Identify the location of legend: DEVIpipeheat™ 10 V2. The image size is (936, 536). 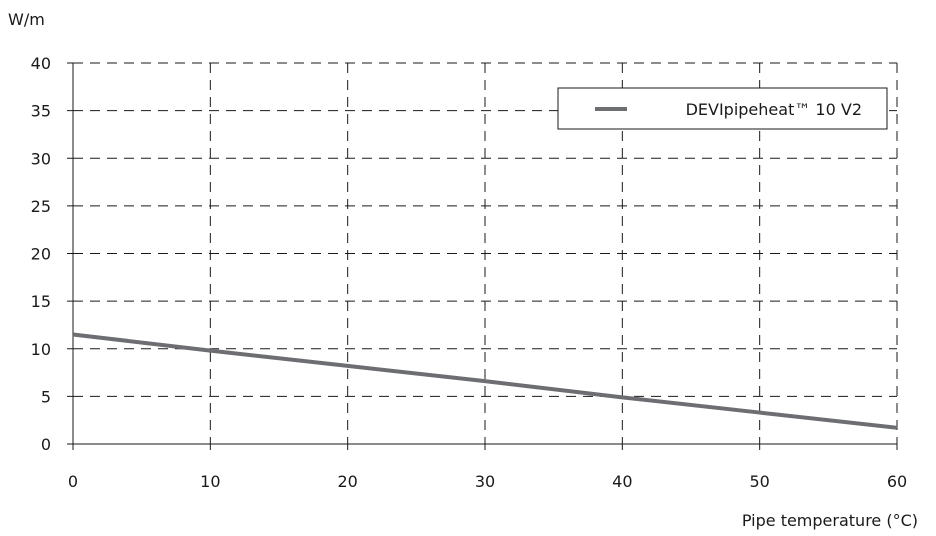
(722, 108).